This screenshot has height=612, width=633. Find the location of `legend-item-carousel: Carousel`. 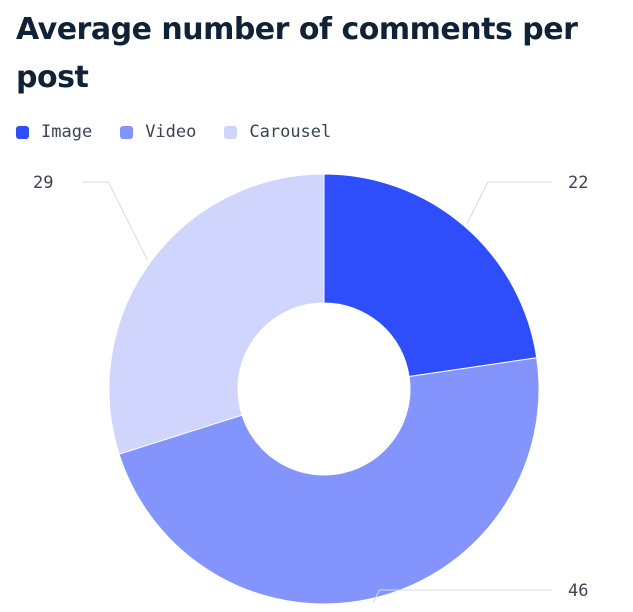

legend-item-carousel: Carousel is located at coordinates (277, 132).